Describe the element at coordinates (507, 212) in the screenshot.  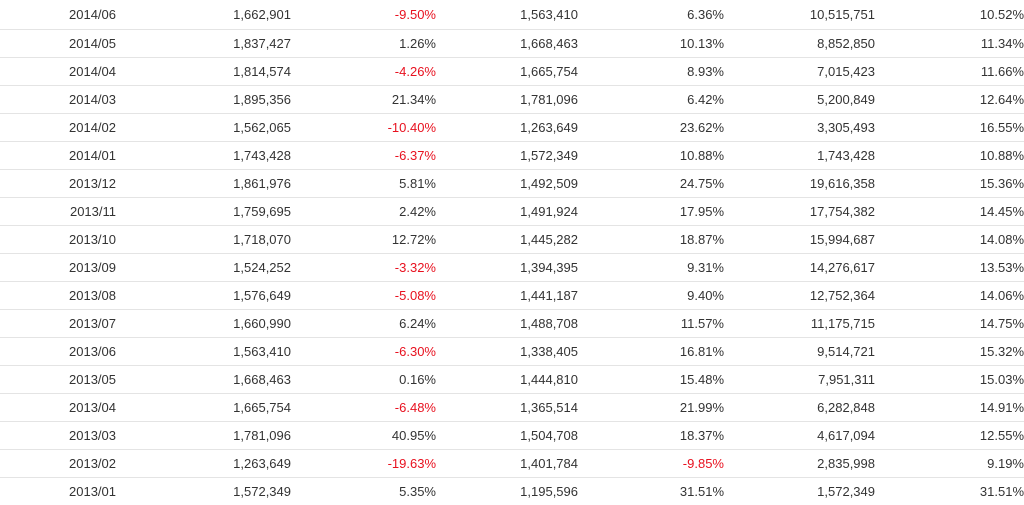
I see `cell-prev-year-value: 1,491,924` at that location.